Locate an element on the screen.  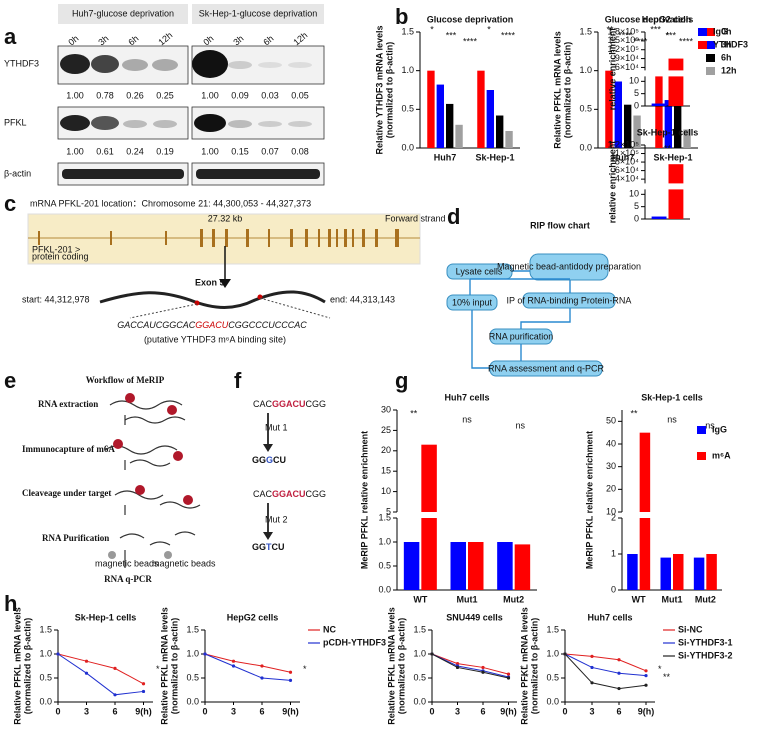
group-title: Huh7-glucose deprivation is located at coordinates (123, 13).